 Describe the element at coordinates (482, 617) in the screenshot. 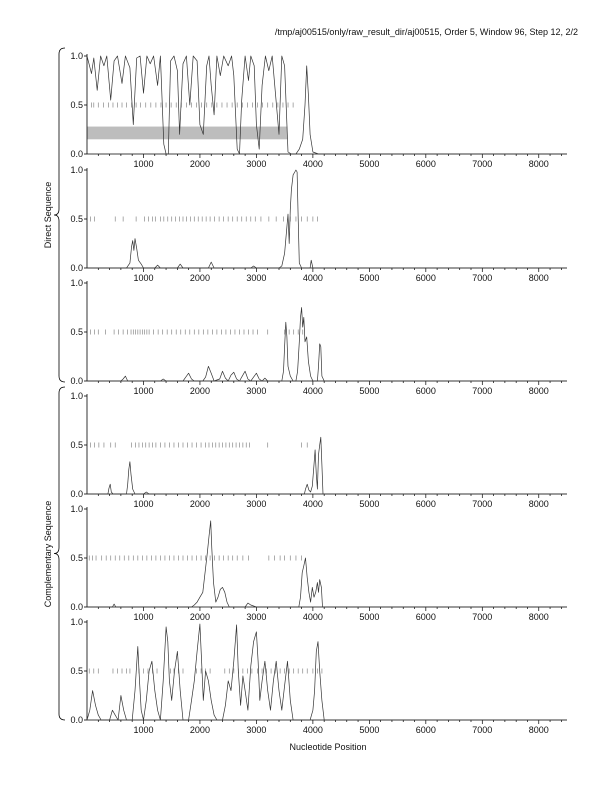

I see `comp-frame-2-xtick-label: 7000` at that location.